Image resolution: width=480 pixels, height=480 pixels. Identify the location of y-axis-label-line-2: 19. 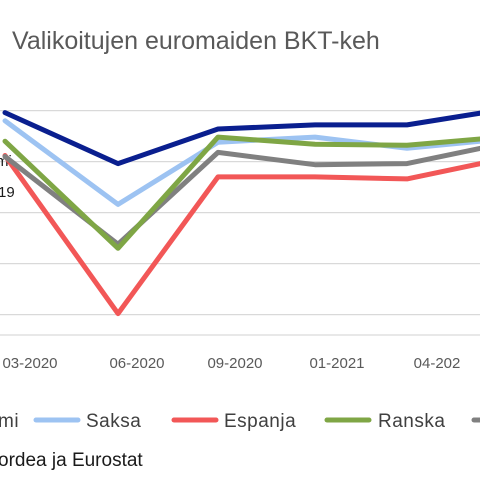
(7, 192).